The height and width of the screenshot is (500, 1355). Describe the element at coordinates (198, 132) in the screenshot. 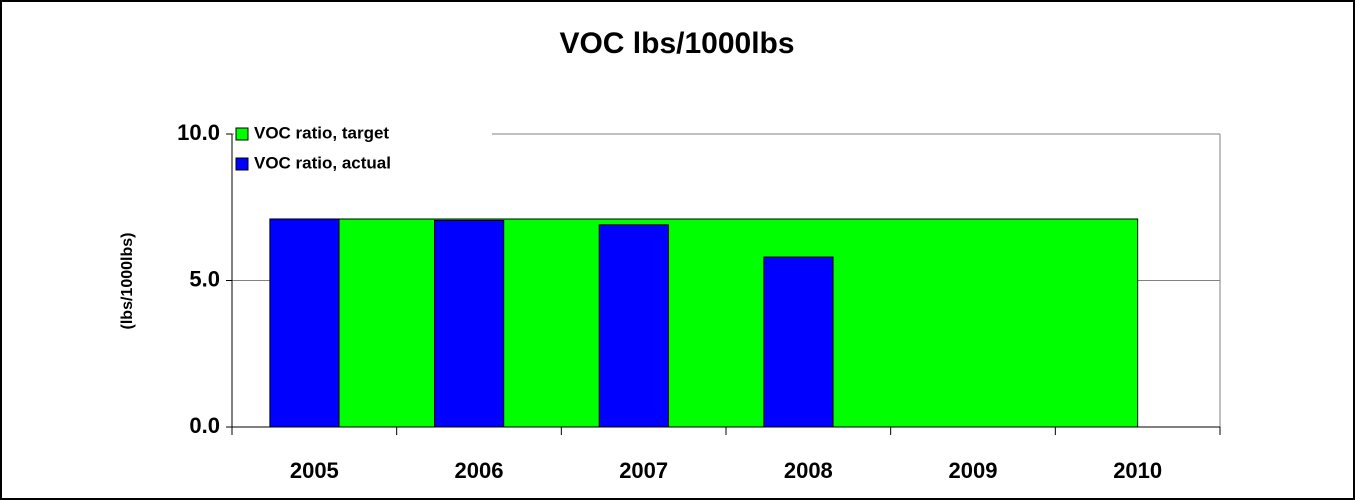

I see `y-tick-label: 10.0` at that location.